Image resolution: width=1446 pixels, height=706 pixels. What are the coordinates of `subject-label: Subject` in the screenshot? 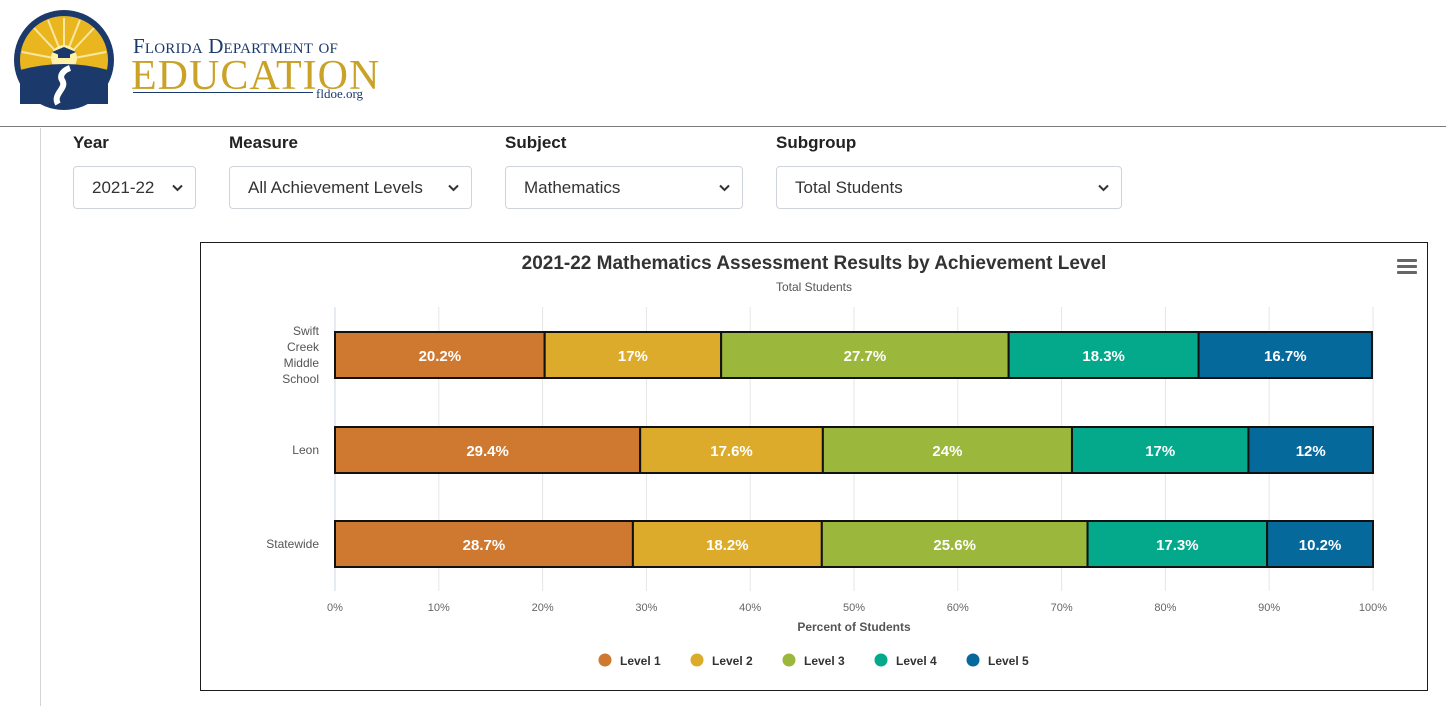 It's located at (536, 142).